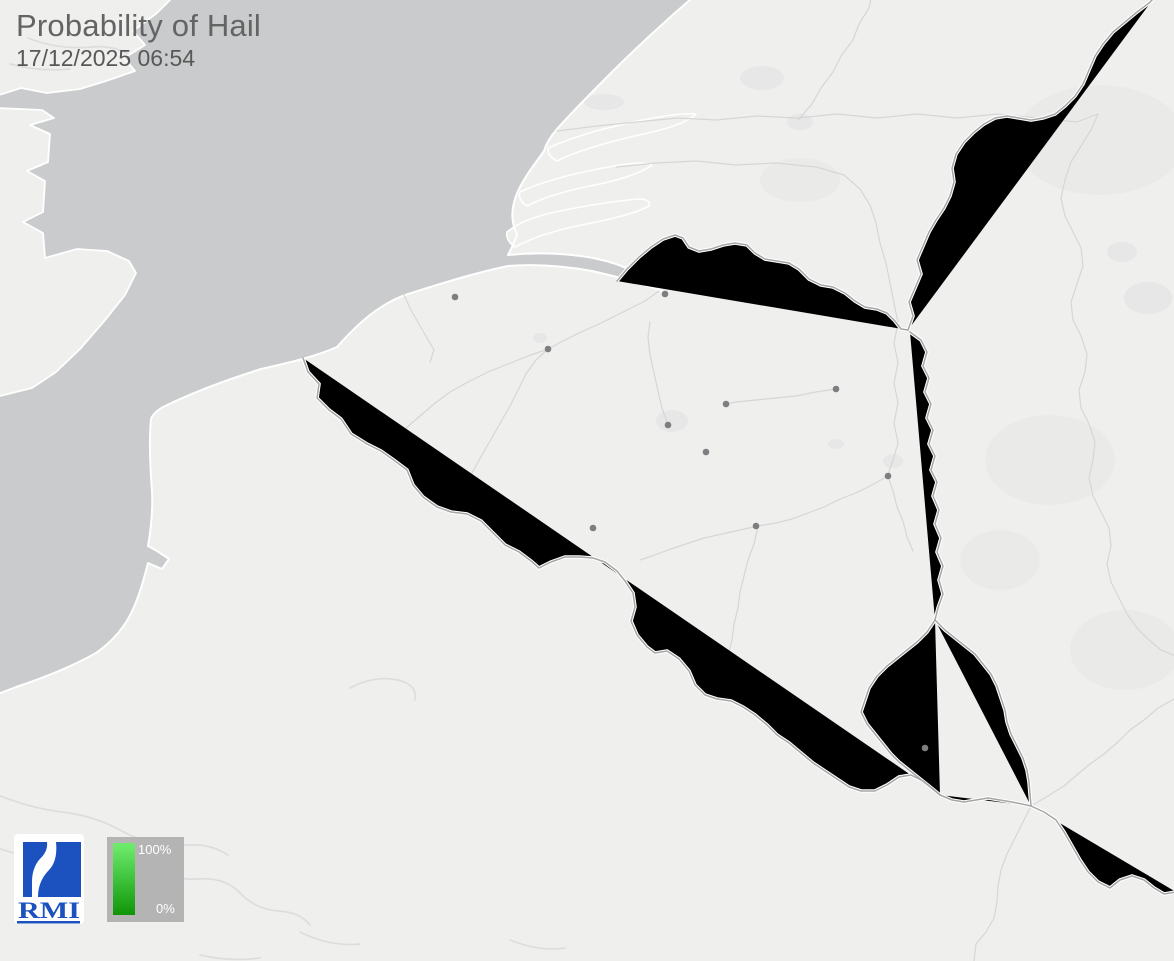 This screenshot has height=961, width=1174. Describe the element at coordinates (155, 849) in the screenshot. I see `legend-max-label: 100%` at that location.